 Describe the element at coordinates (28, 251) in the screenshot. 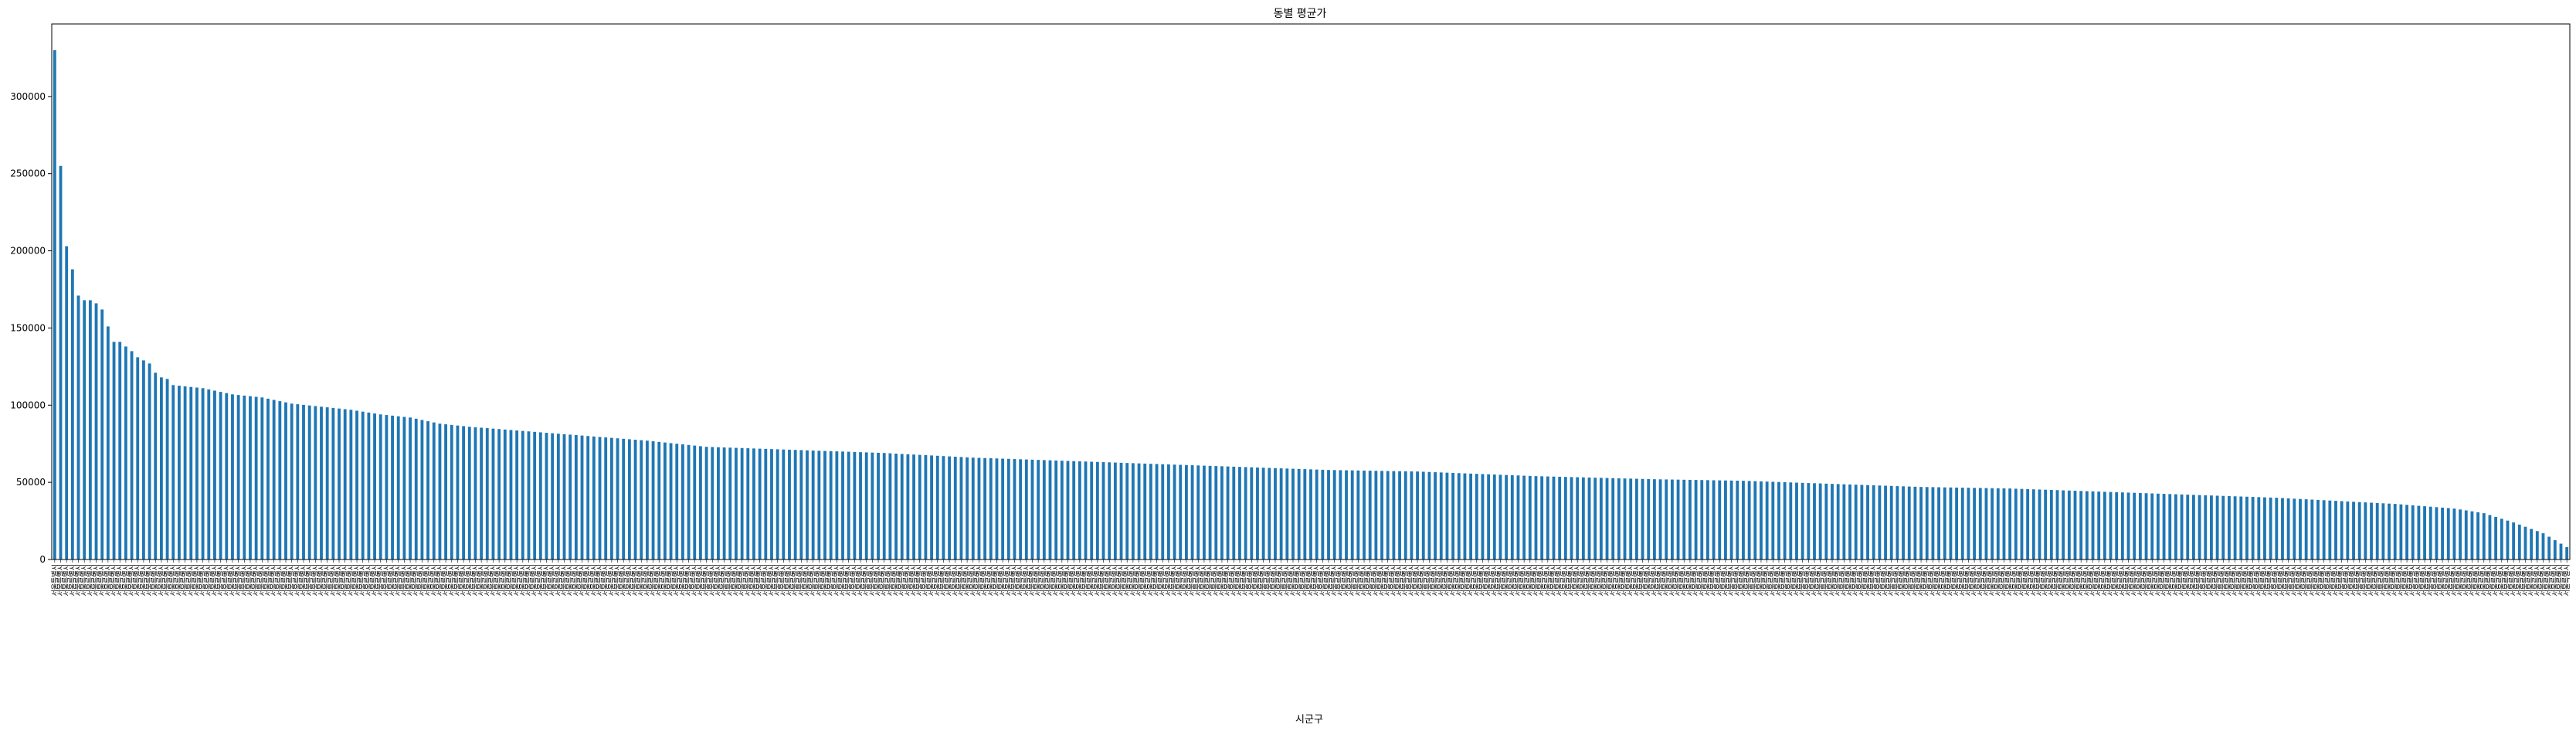

I see `y-tick-label: 200000` at that location.